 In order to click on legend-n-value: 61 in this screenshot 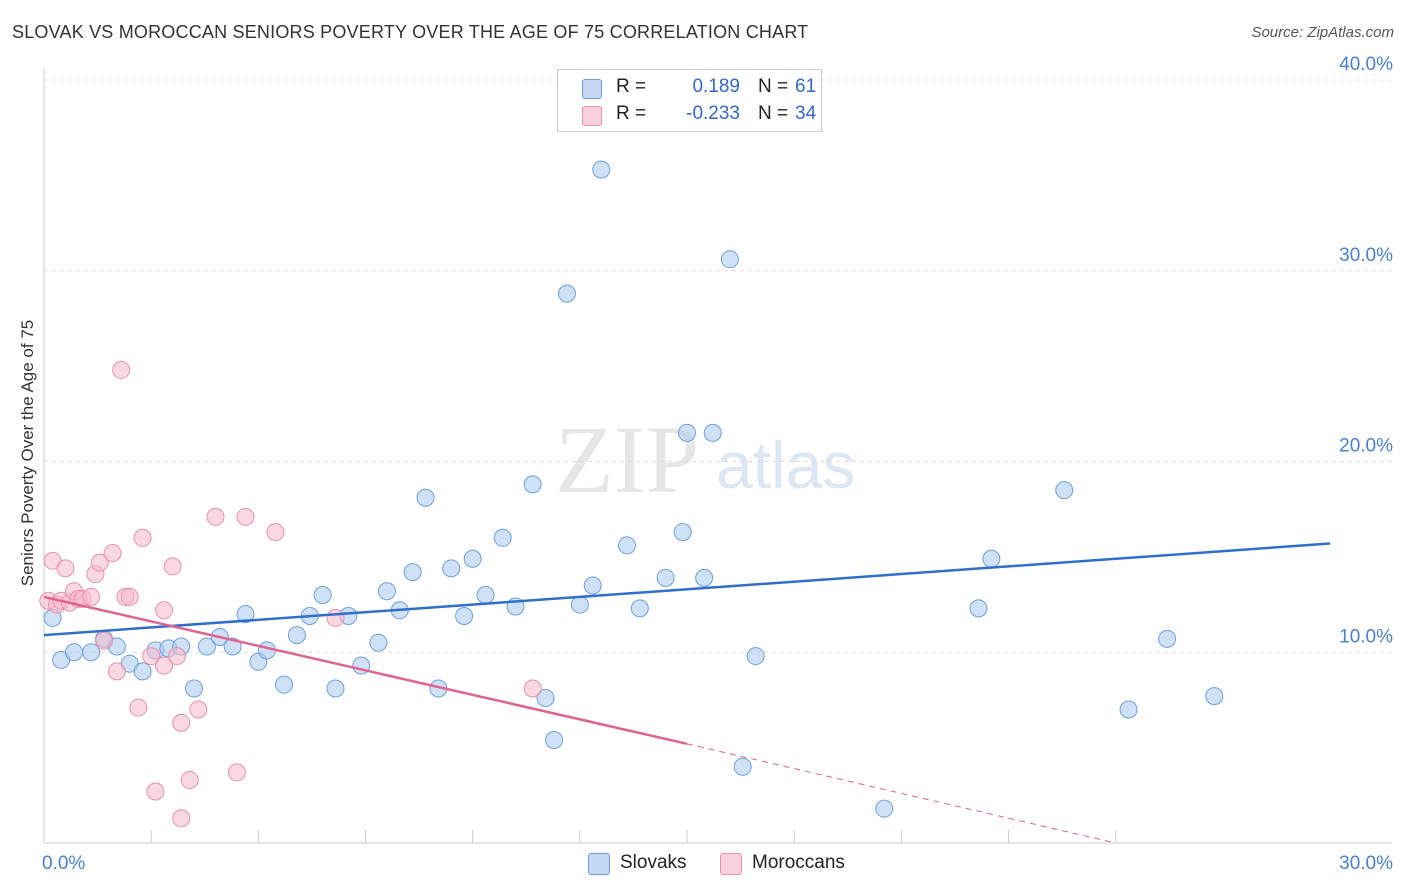, I will do `click(806, 86)`.